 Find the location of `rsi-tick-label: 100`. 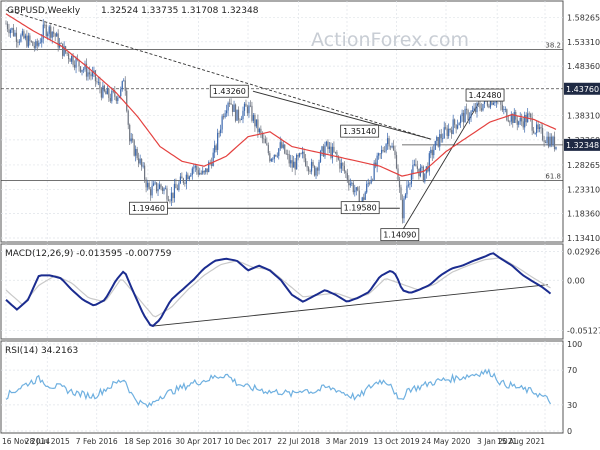

rsi-tick-label: 100 is located at coordinates (574, 344).